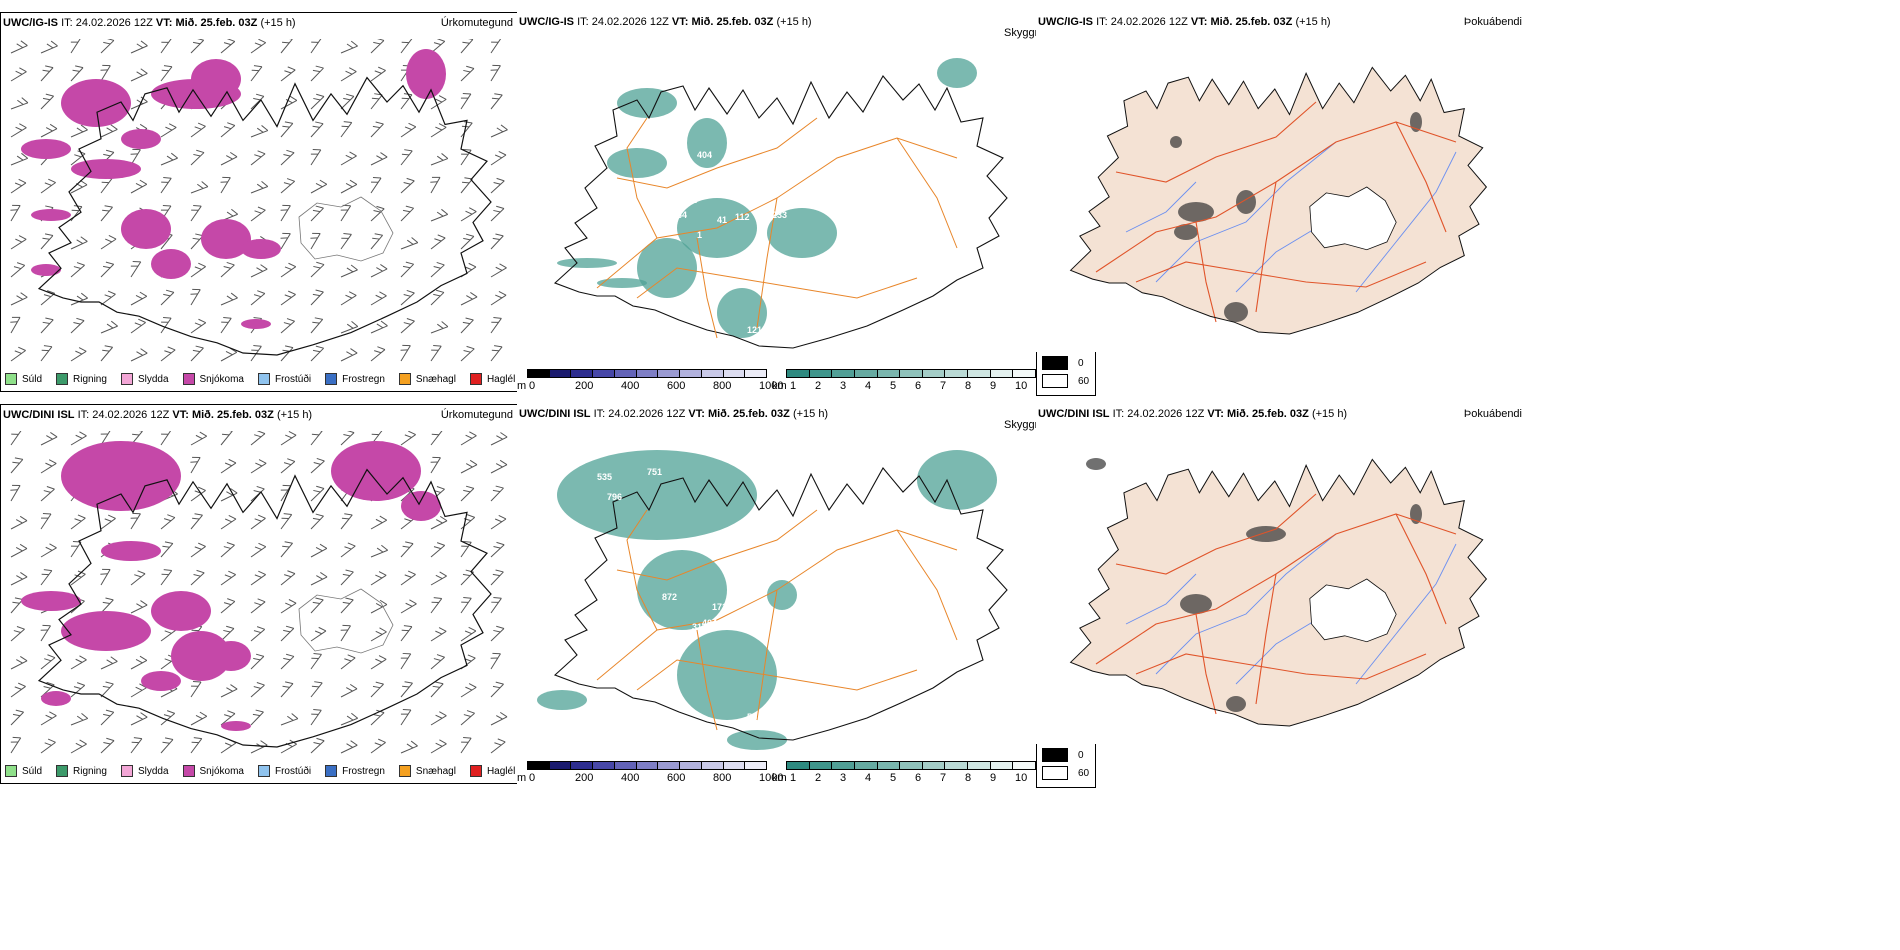  I want to click on fog-index-key: 0 60, so click(1066, 373).